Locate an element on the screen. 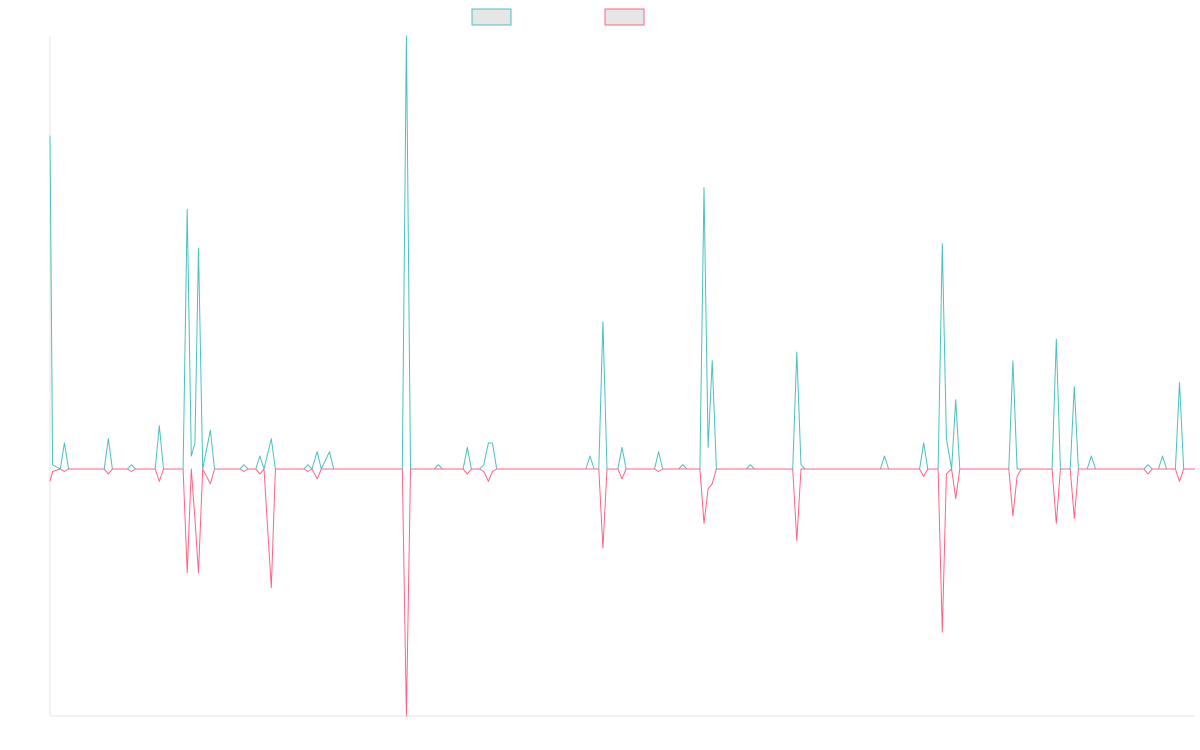 The image size is (1200, 750). legend is located at coordinates (558, 17).